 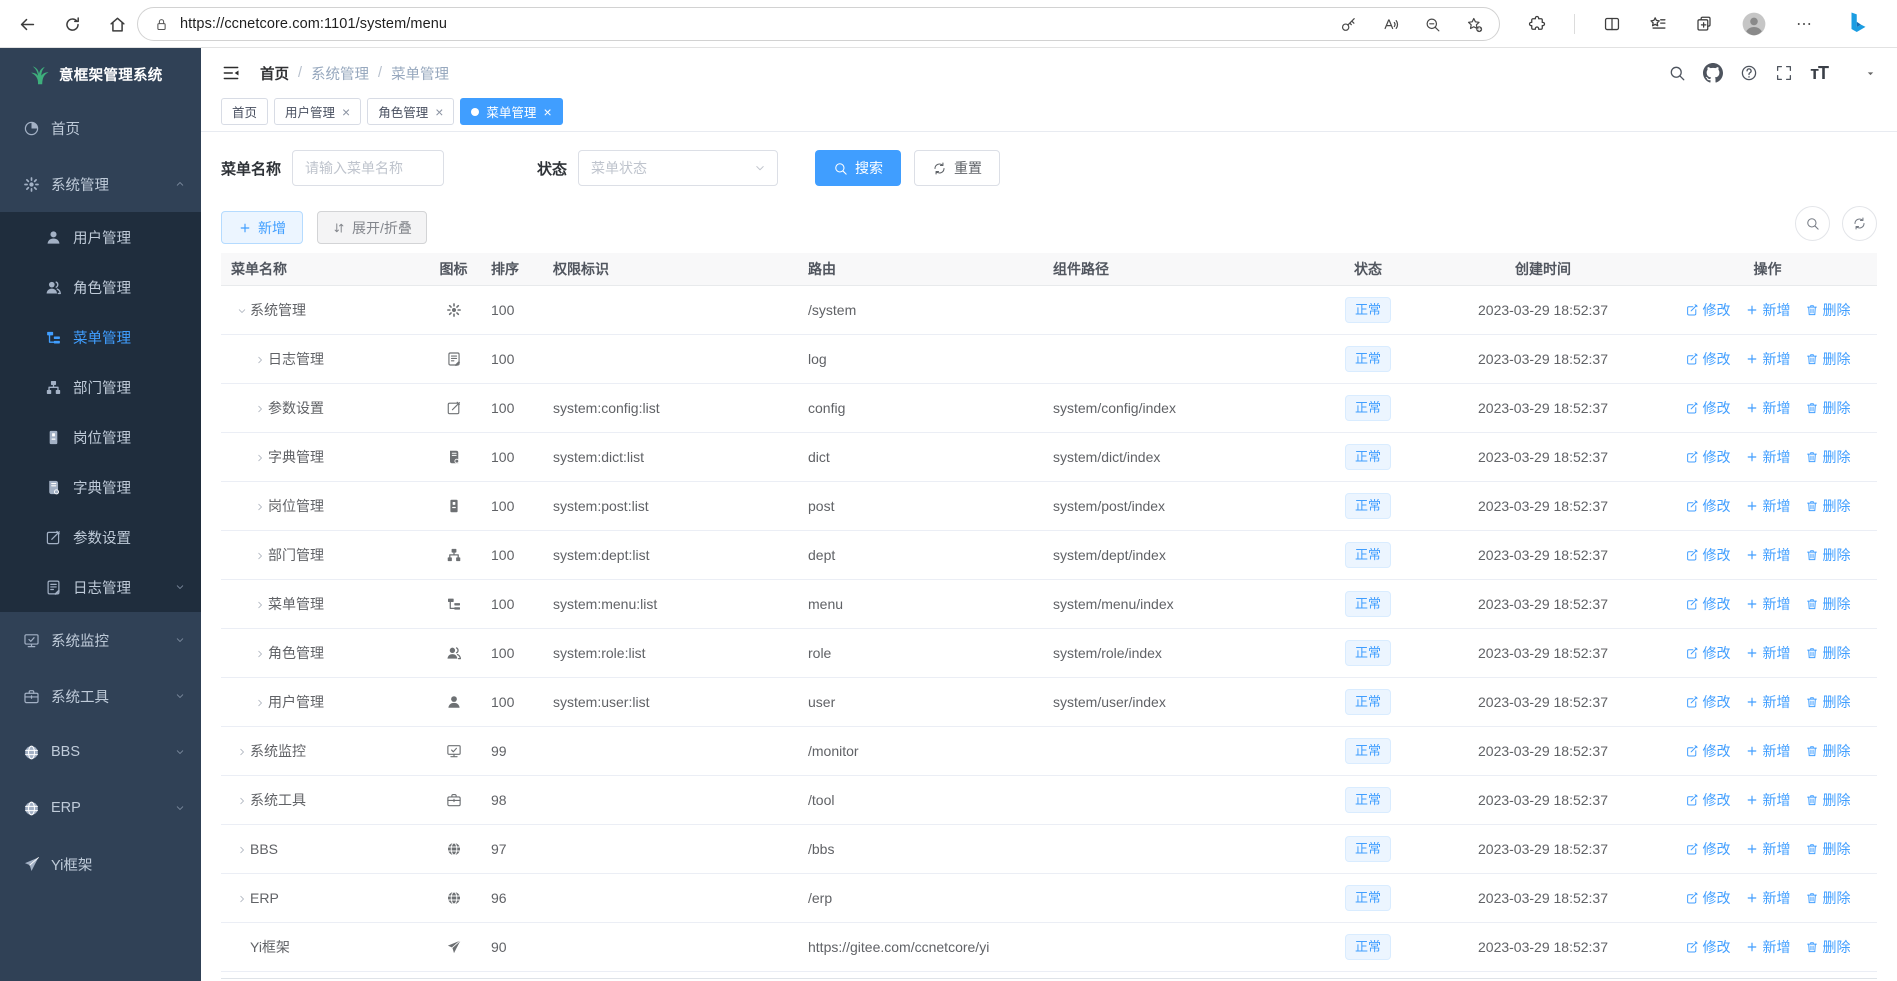 What do you see at coordinates (1819, 72) in the screenshot?
I see `font-size-icon: тT` at bounding box center [1819, 72].